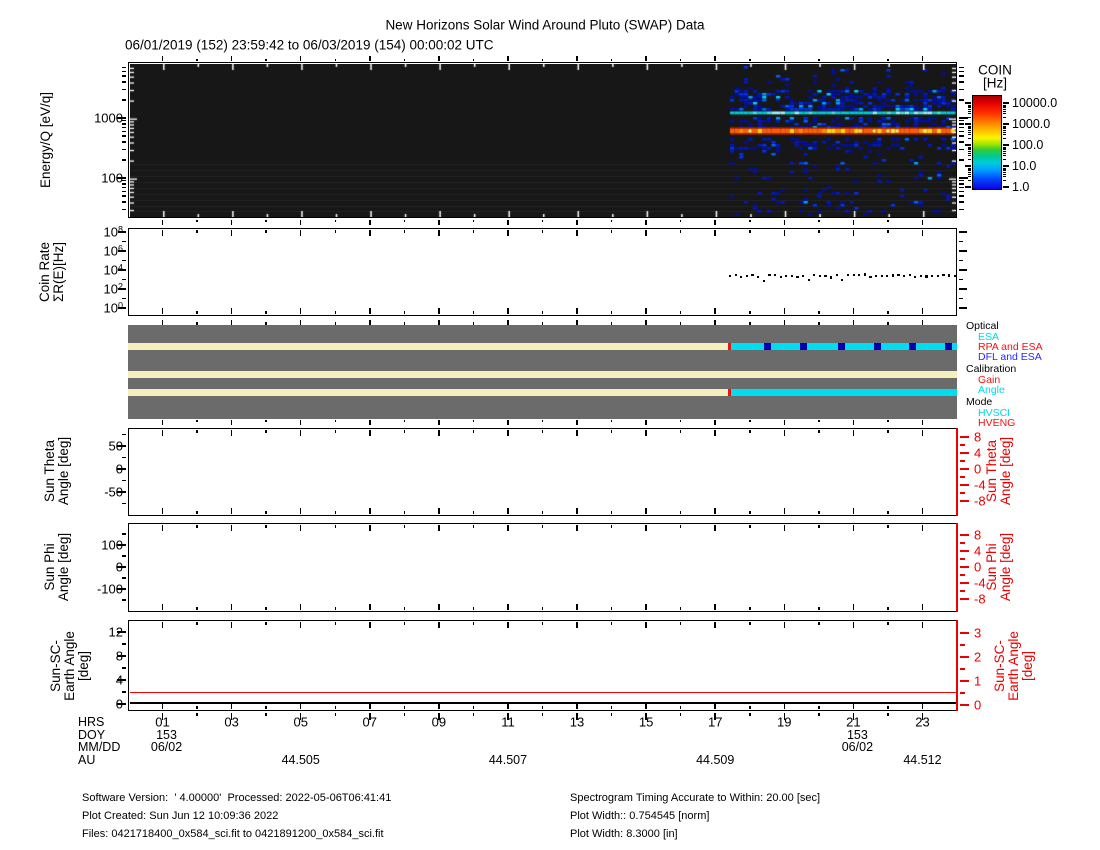 This screenshot has height=850, width=1100. What do you see at coordinates (729, 392) in the screenshot?
I see `status-bar-mode` at bounding box center [729, 392].